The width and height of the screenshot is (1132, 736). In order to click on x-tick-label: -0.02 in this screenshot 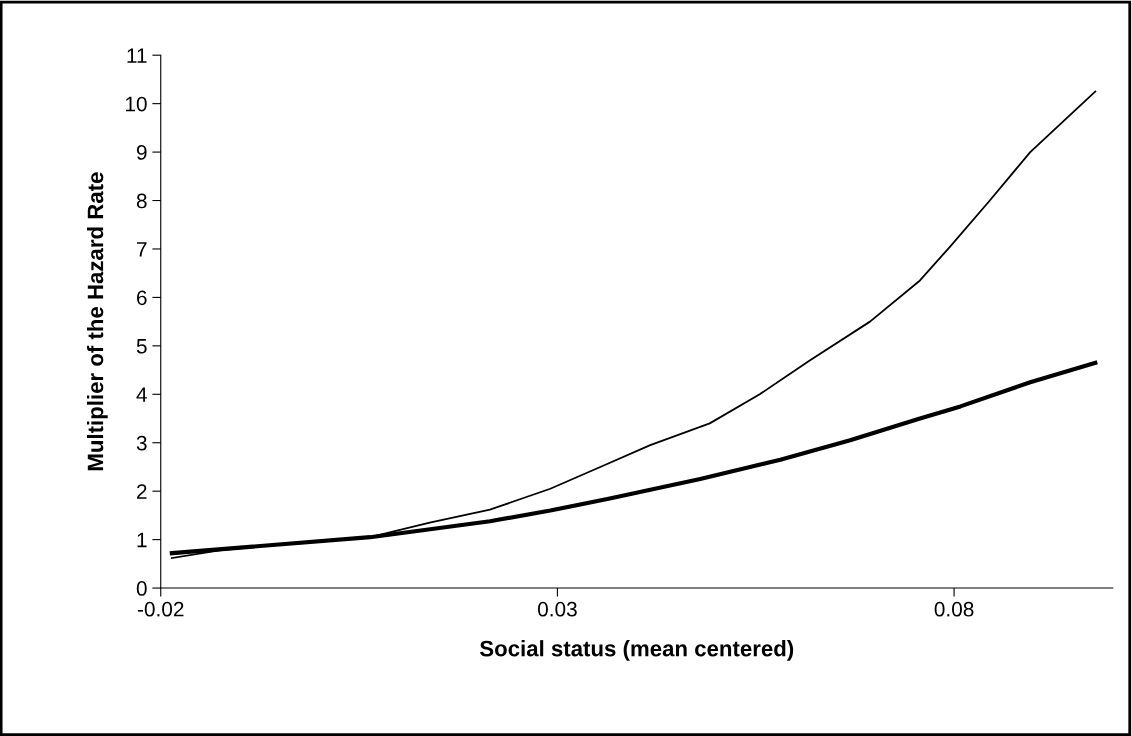, I will do `click(160, 609)`.